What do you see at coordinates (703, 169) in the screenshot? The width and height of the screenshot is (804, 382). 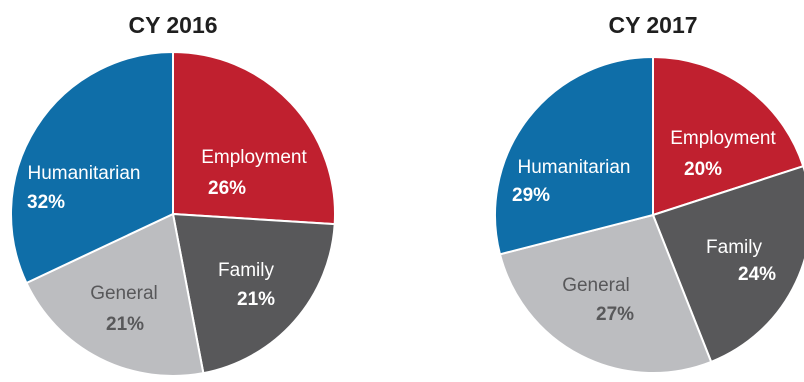 I see `slice-value-employment: 20%` at bounding box center [703, 169].